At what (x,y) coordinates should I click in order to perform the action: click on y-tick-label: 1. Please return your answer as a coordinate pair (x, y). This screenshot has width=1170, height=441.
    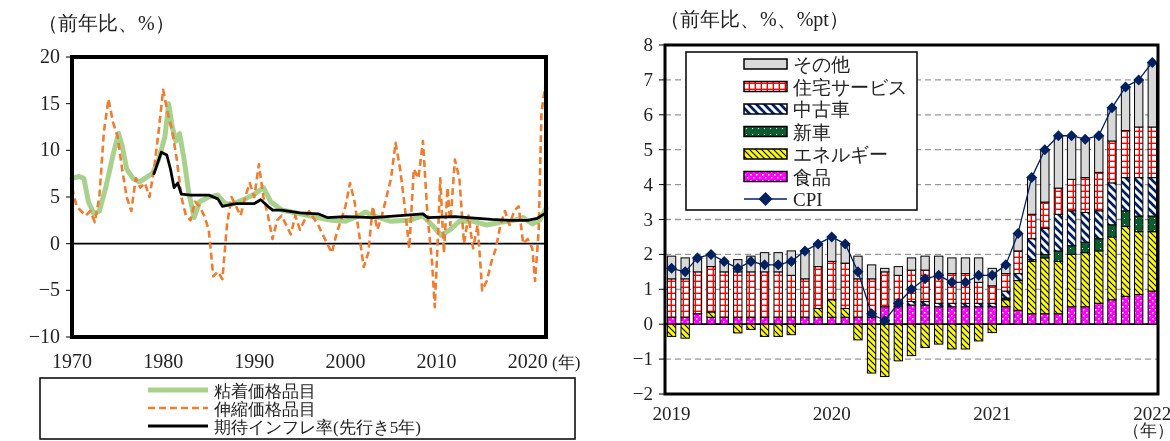
    Looking at the image, I should click on (648, 289).